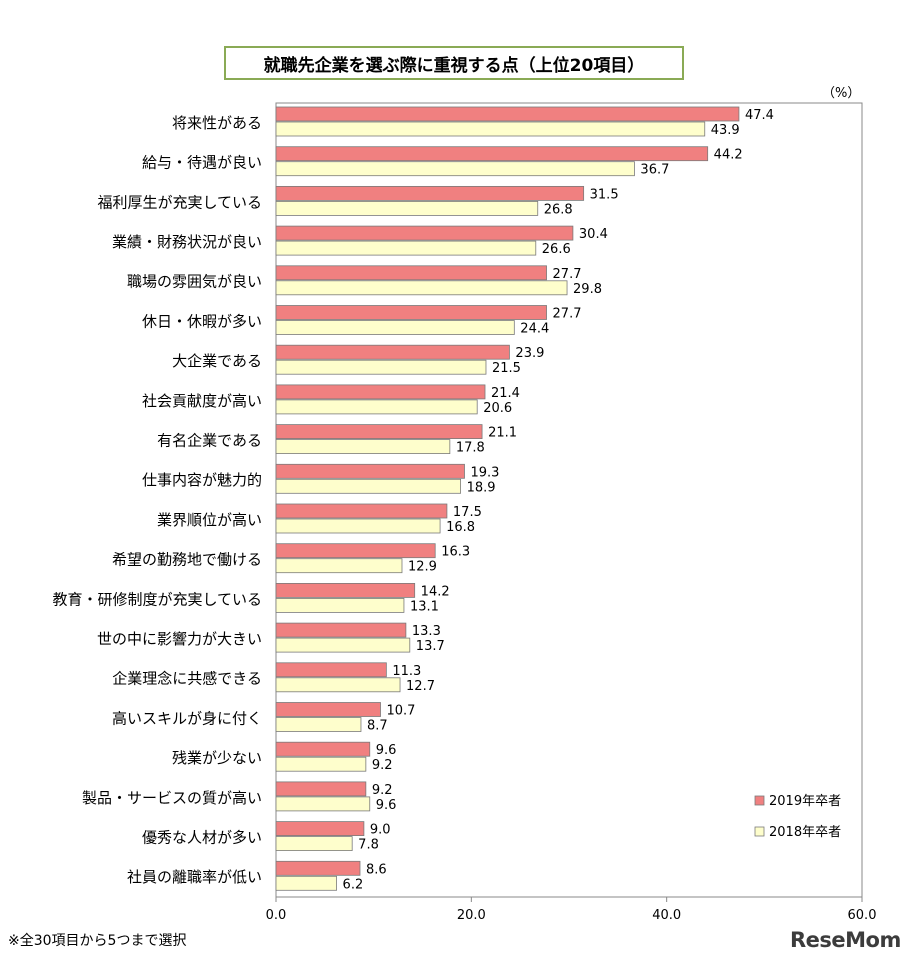 This screenshot has height=965, width=900. I want to click on value-label-2019: 10.7, so click(401, 711).